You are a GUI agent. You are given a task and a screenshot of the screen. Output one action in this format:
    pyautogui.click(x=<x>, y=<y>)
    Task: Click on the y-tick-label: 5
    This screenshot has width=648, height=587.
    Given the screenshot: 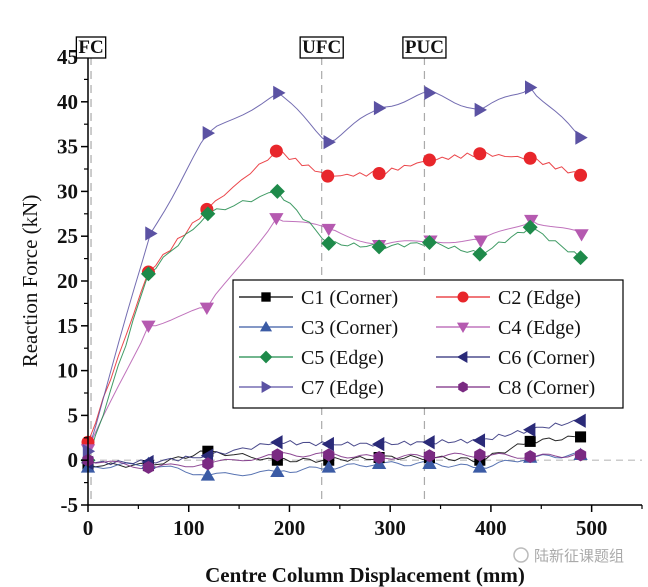 What is the action you would take?
    pyautogui.click(x=73, y=415)
    